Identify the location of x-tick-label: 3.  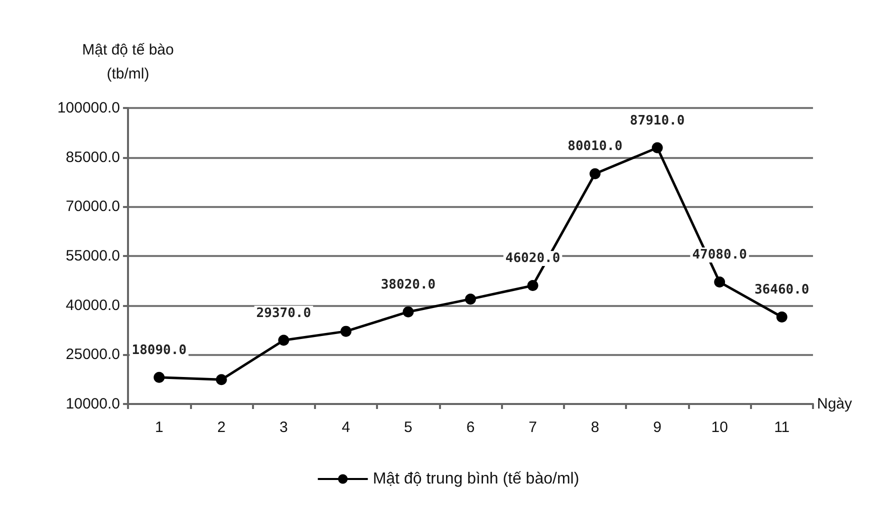
(284, 427).